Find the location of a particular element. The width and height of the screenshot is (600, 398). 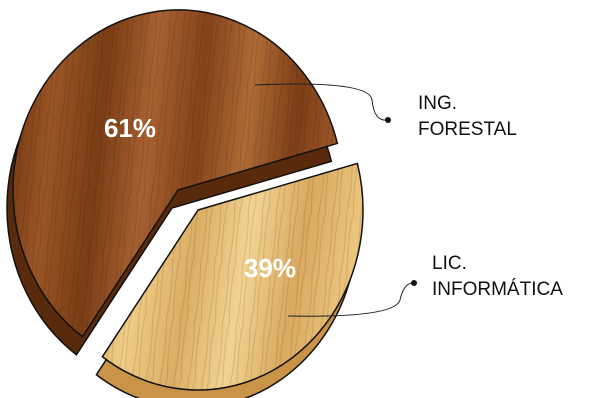

legend-label: FORESTAL is located at coordinates (467, 129).